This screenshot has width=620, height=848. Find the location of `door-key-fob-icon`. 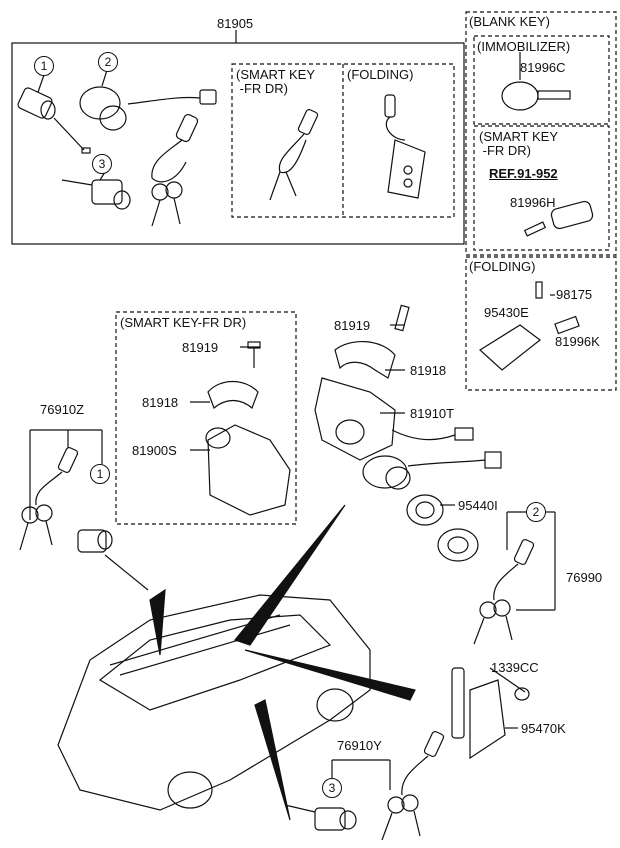

door-key-fob-icon is located at coordinates (49, 498).